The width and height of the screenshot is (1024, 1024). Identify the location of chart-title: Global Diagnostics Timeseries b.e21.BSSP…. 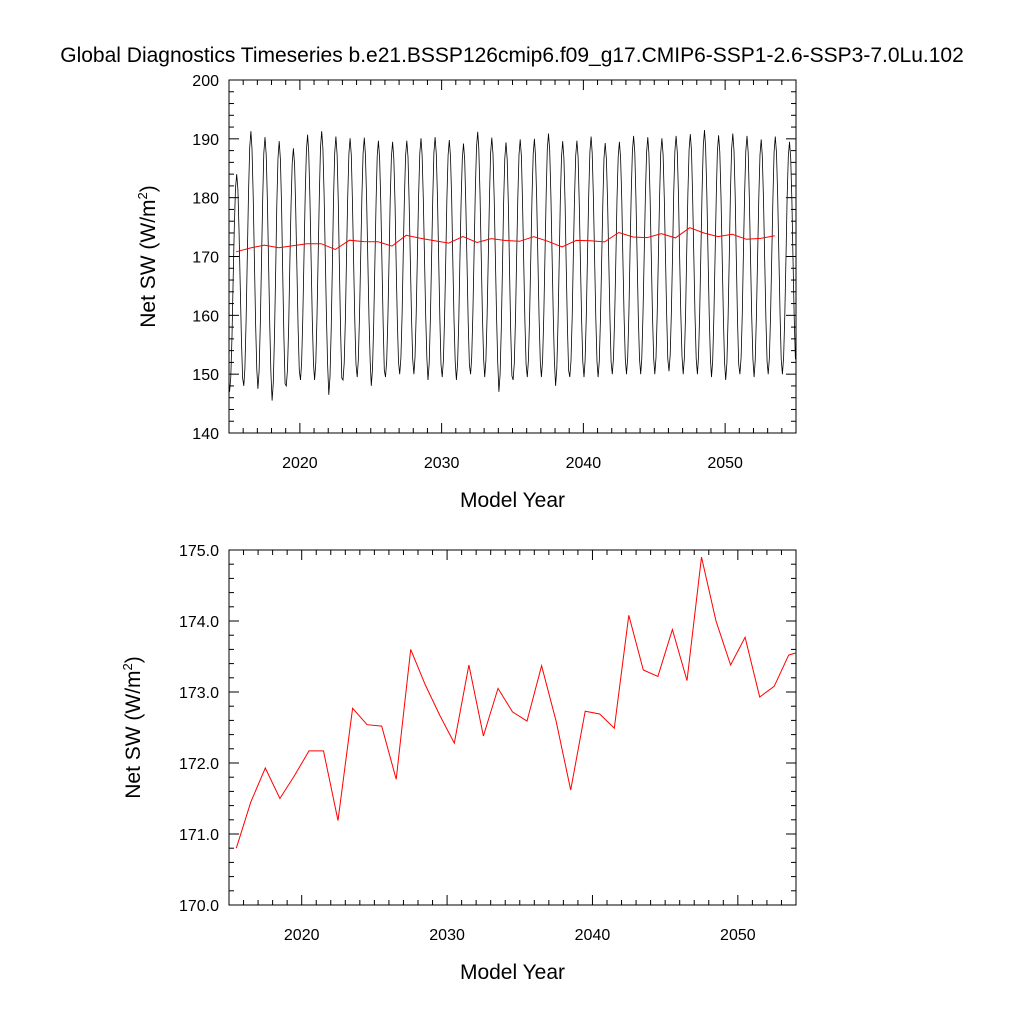
(512, 55).